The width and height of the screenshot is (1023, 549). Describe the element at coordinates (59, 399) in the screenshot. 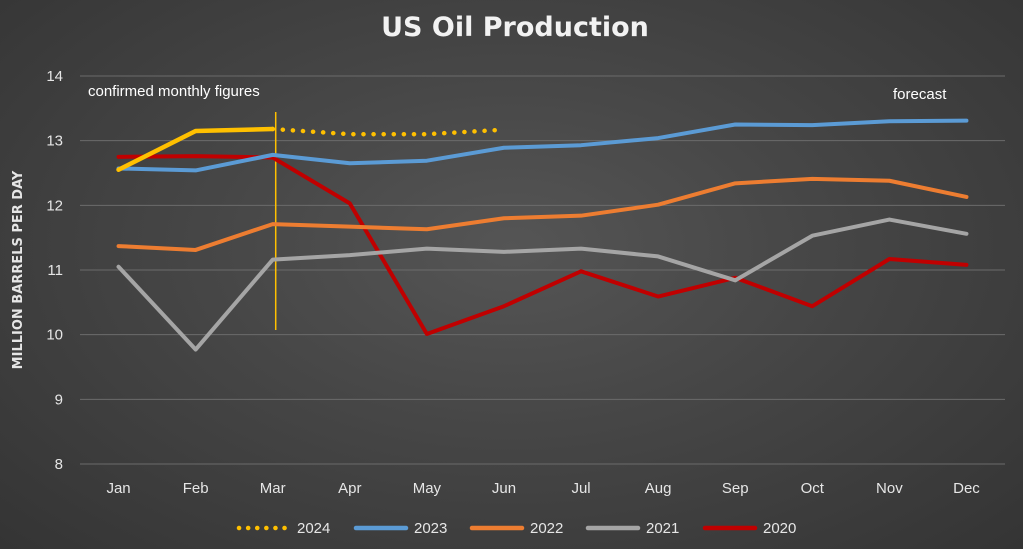

I see `y-tick-label: 9` at that location.